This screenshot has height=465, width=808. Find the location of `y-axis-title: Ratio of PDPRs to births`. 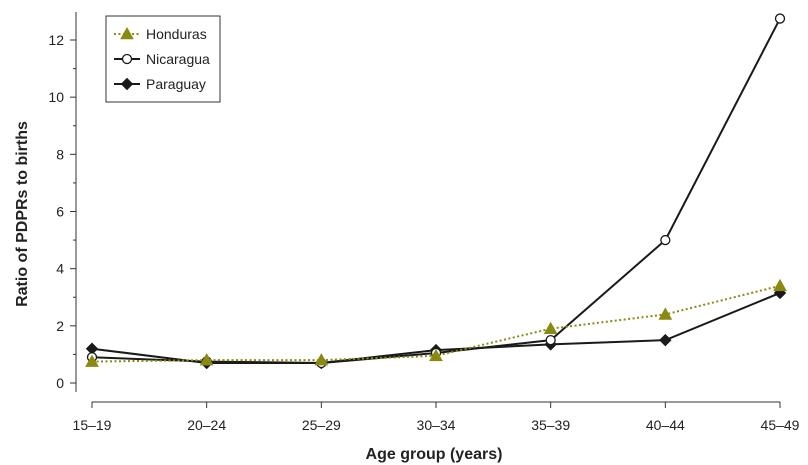

y-axis-title: Ratio of PDPRs to births is located at coordinates (22, 214).